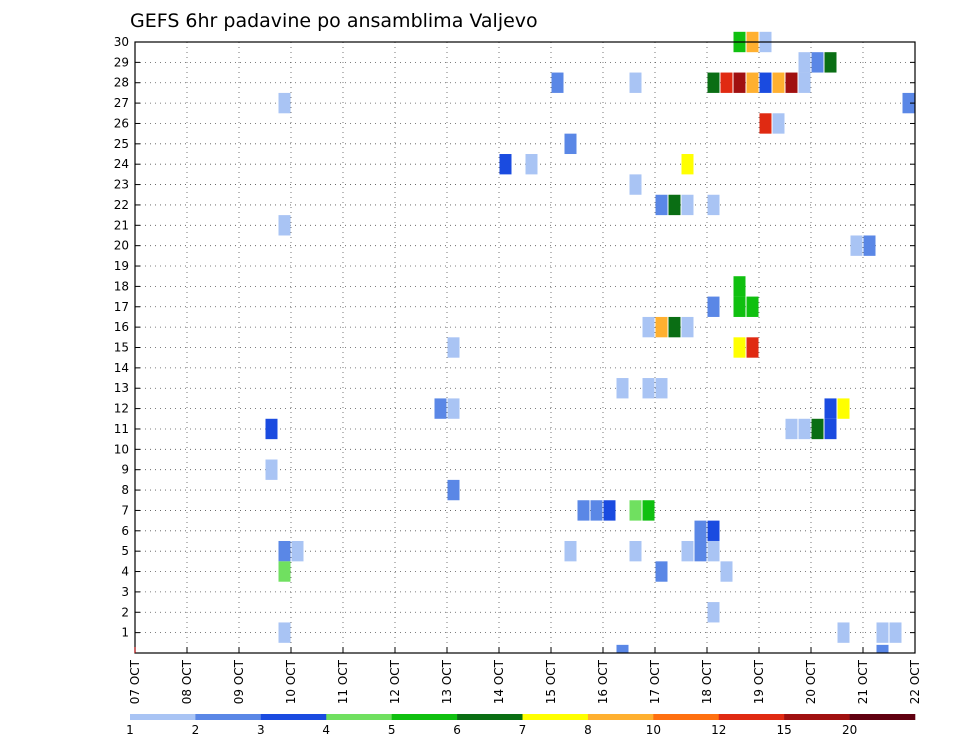 The width and height of the screenshot is (960, 742). I want to click on y-tick-label: 18, so click(121, 286).